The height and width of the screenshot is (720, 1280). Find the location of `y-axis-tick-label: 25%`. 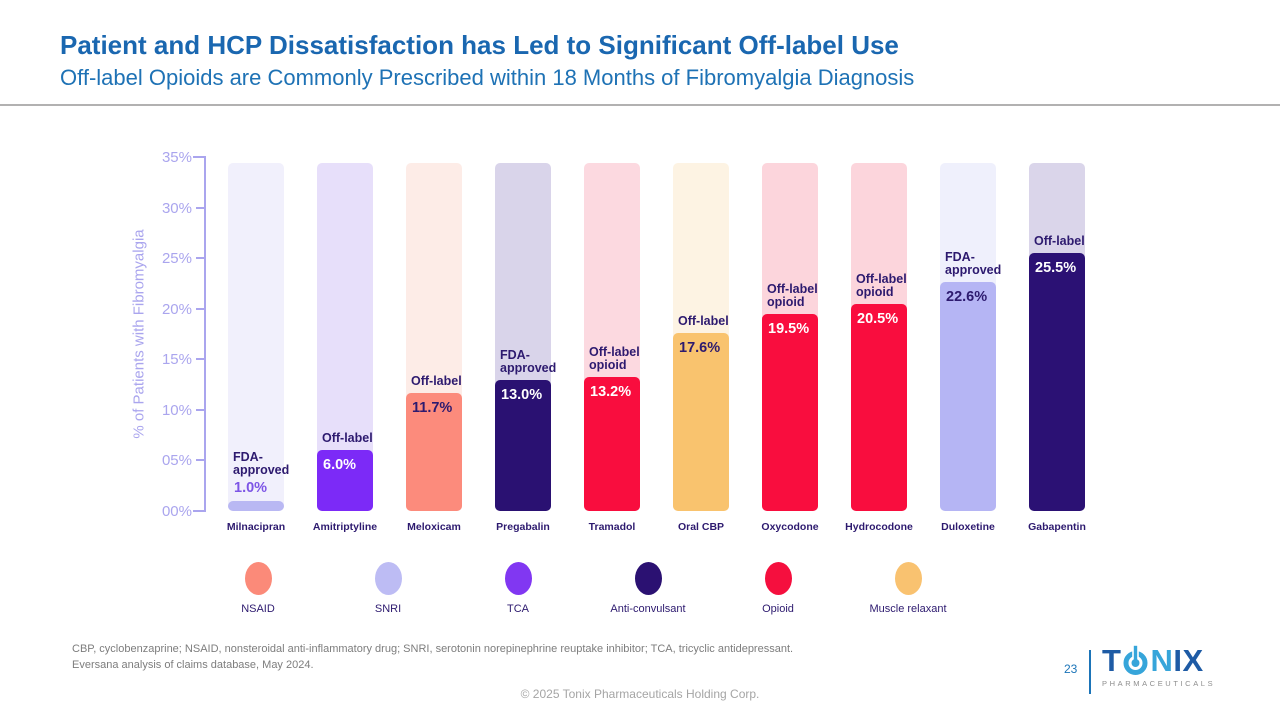

y-axis-tick-label: 25% is located at coordinates (176, 259).